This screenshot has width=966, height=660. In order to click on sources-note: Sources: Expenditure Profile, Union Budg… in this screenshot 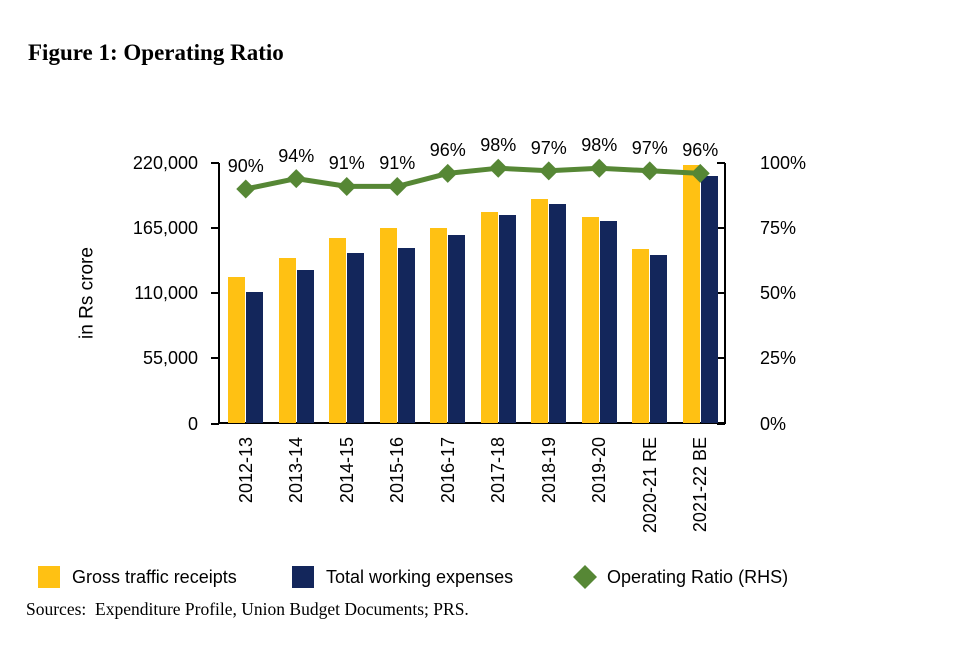, I will do `click(247, 609)`.